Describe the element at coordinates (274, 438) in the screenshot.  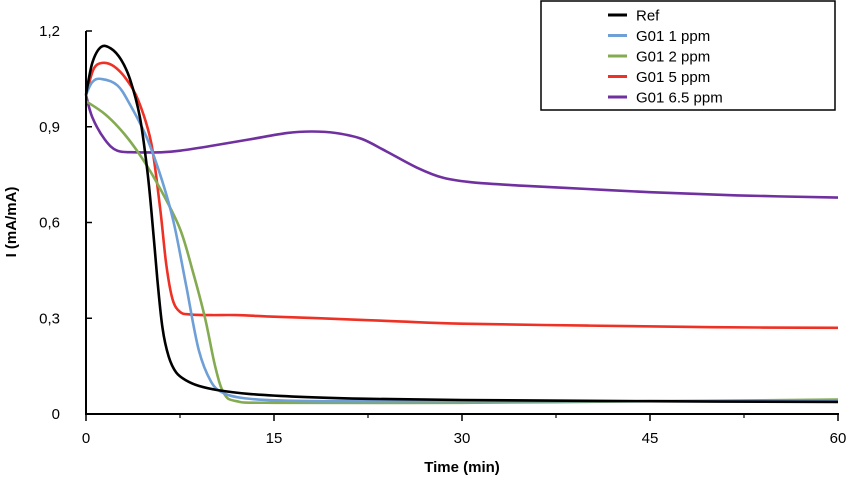
I see `x-tick-label: 15` at that location.